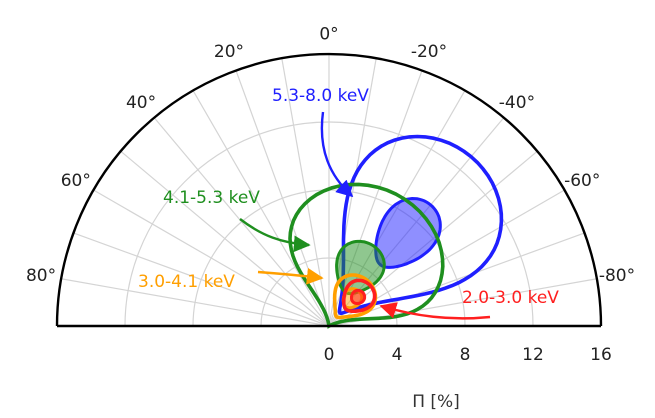  I want to click on angle-tick-label: 60°, so click(76, 181).